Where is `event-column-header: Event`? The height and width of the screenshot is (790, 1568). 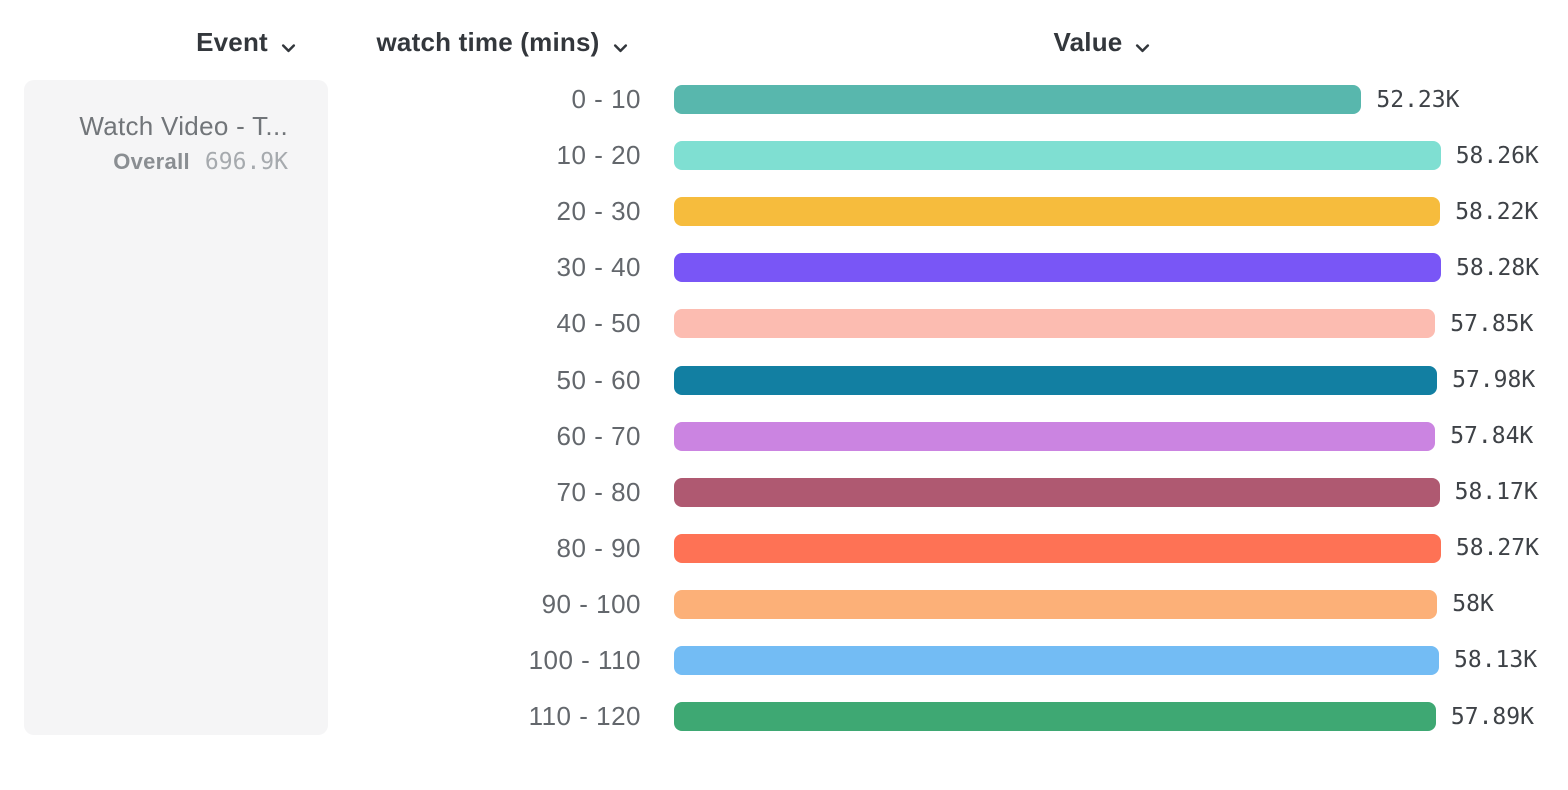 event-column-header: Event is located at coordinates (247, 42).